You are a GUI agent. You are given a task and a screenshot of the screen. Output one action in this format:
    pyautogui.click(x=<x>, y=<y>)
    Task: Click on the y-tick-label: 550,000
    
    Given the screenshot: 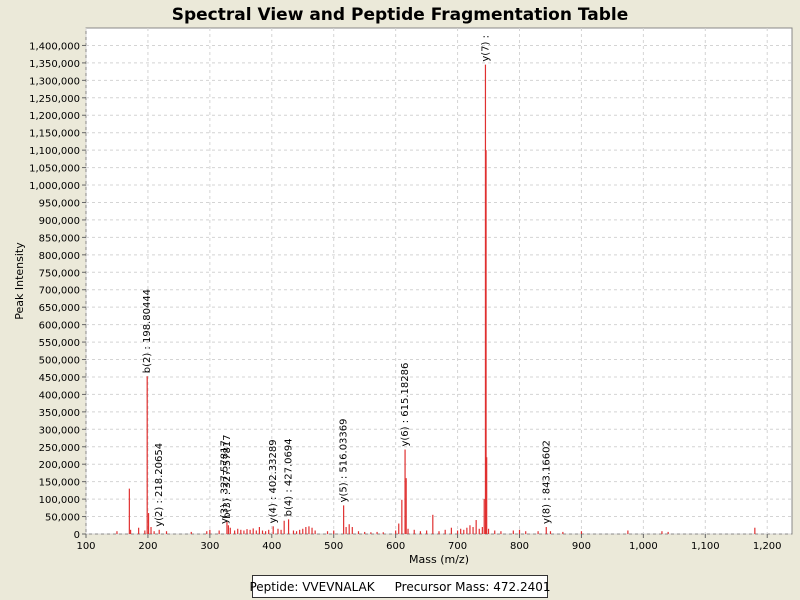 What is the action you would take?
    pyautogui.click(x=59, y=343)
    